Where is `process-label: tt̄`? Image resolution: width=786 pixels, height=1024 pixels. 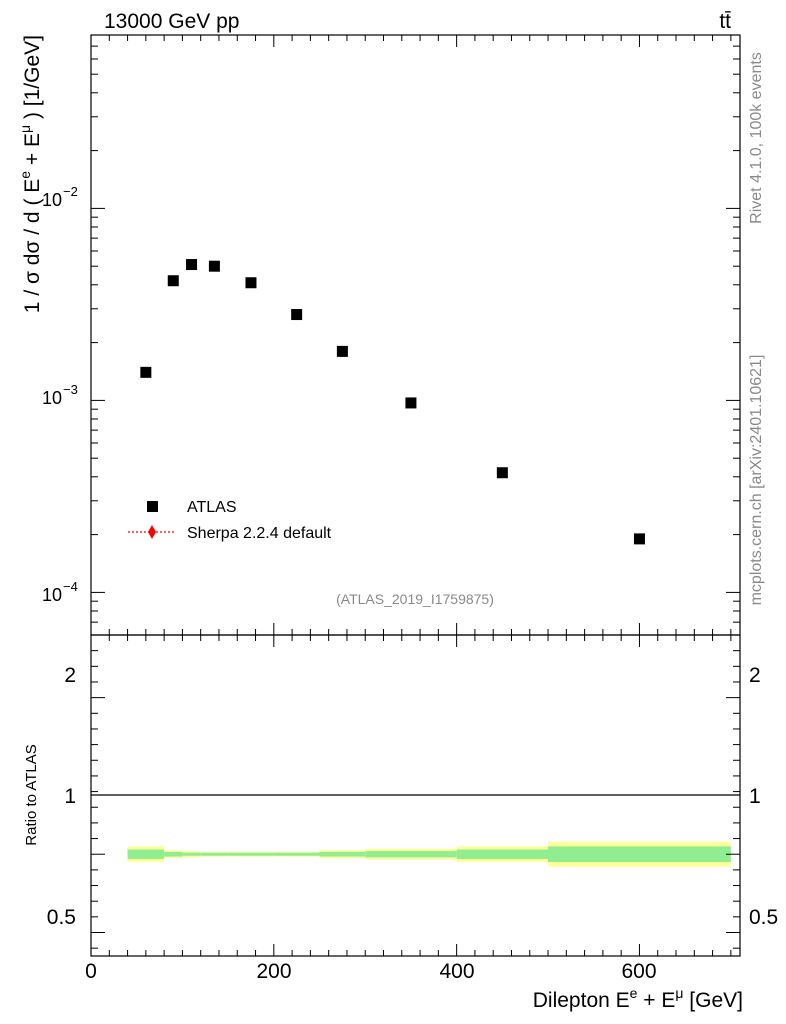 process-label: tt̄ is located at coordinates (725, 21).